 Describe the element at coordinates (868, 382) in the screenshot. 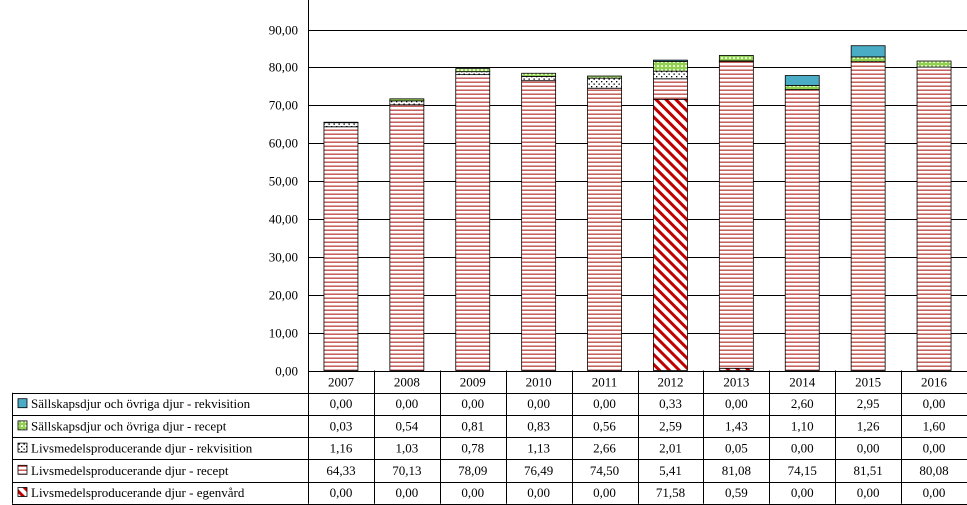

I see `x-category-label: 2015` at that location.